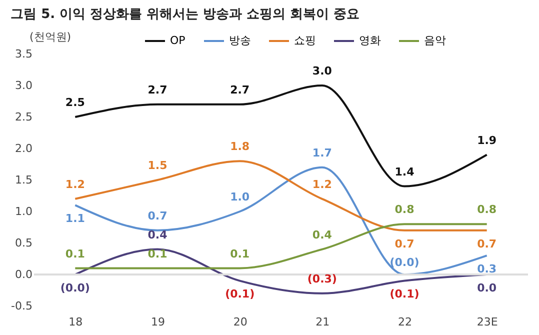 This screenshot has height=335, width=539. Describe the element at coordinates (51, 37) in the screenshot. I see `y-axis-title: (천억원)` at that location.